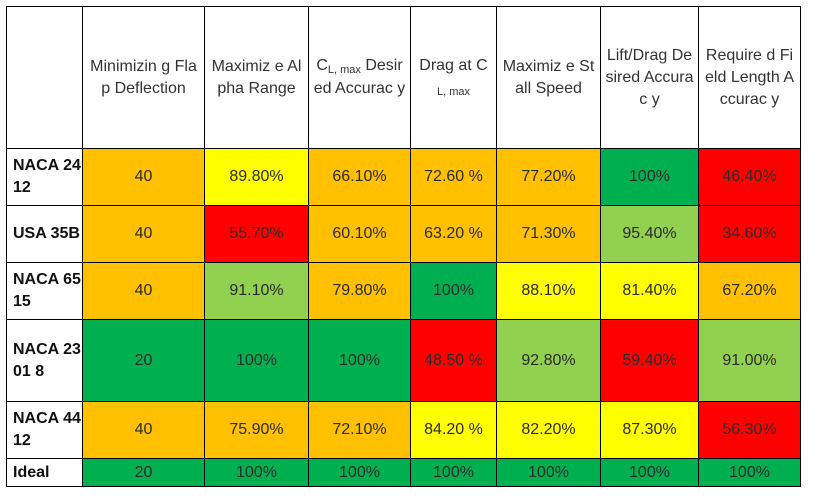 The height and width of the screenshot is (502, 820). I want to click on header-label: Maximiz e Stall Speed, so click(548, 77).